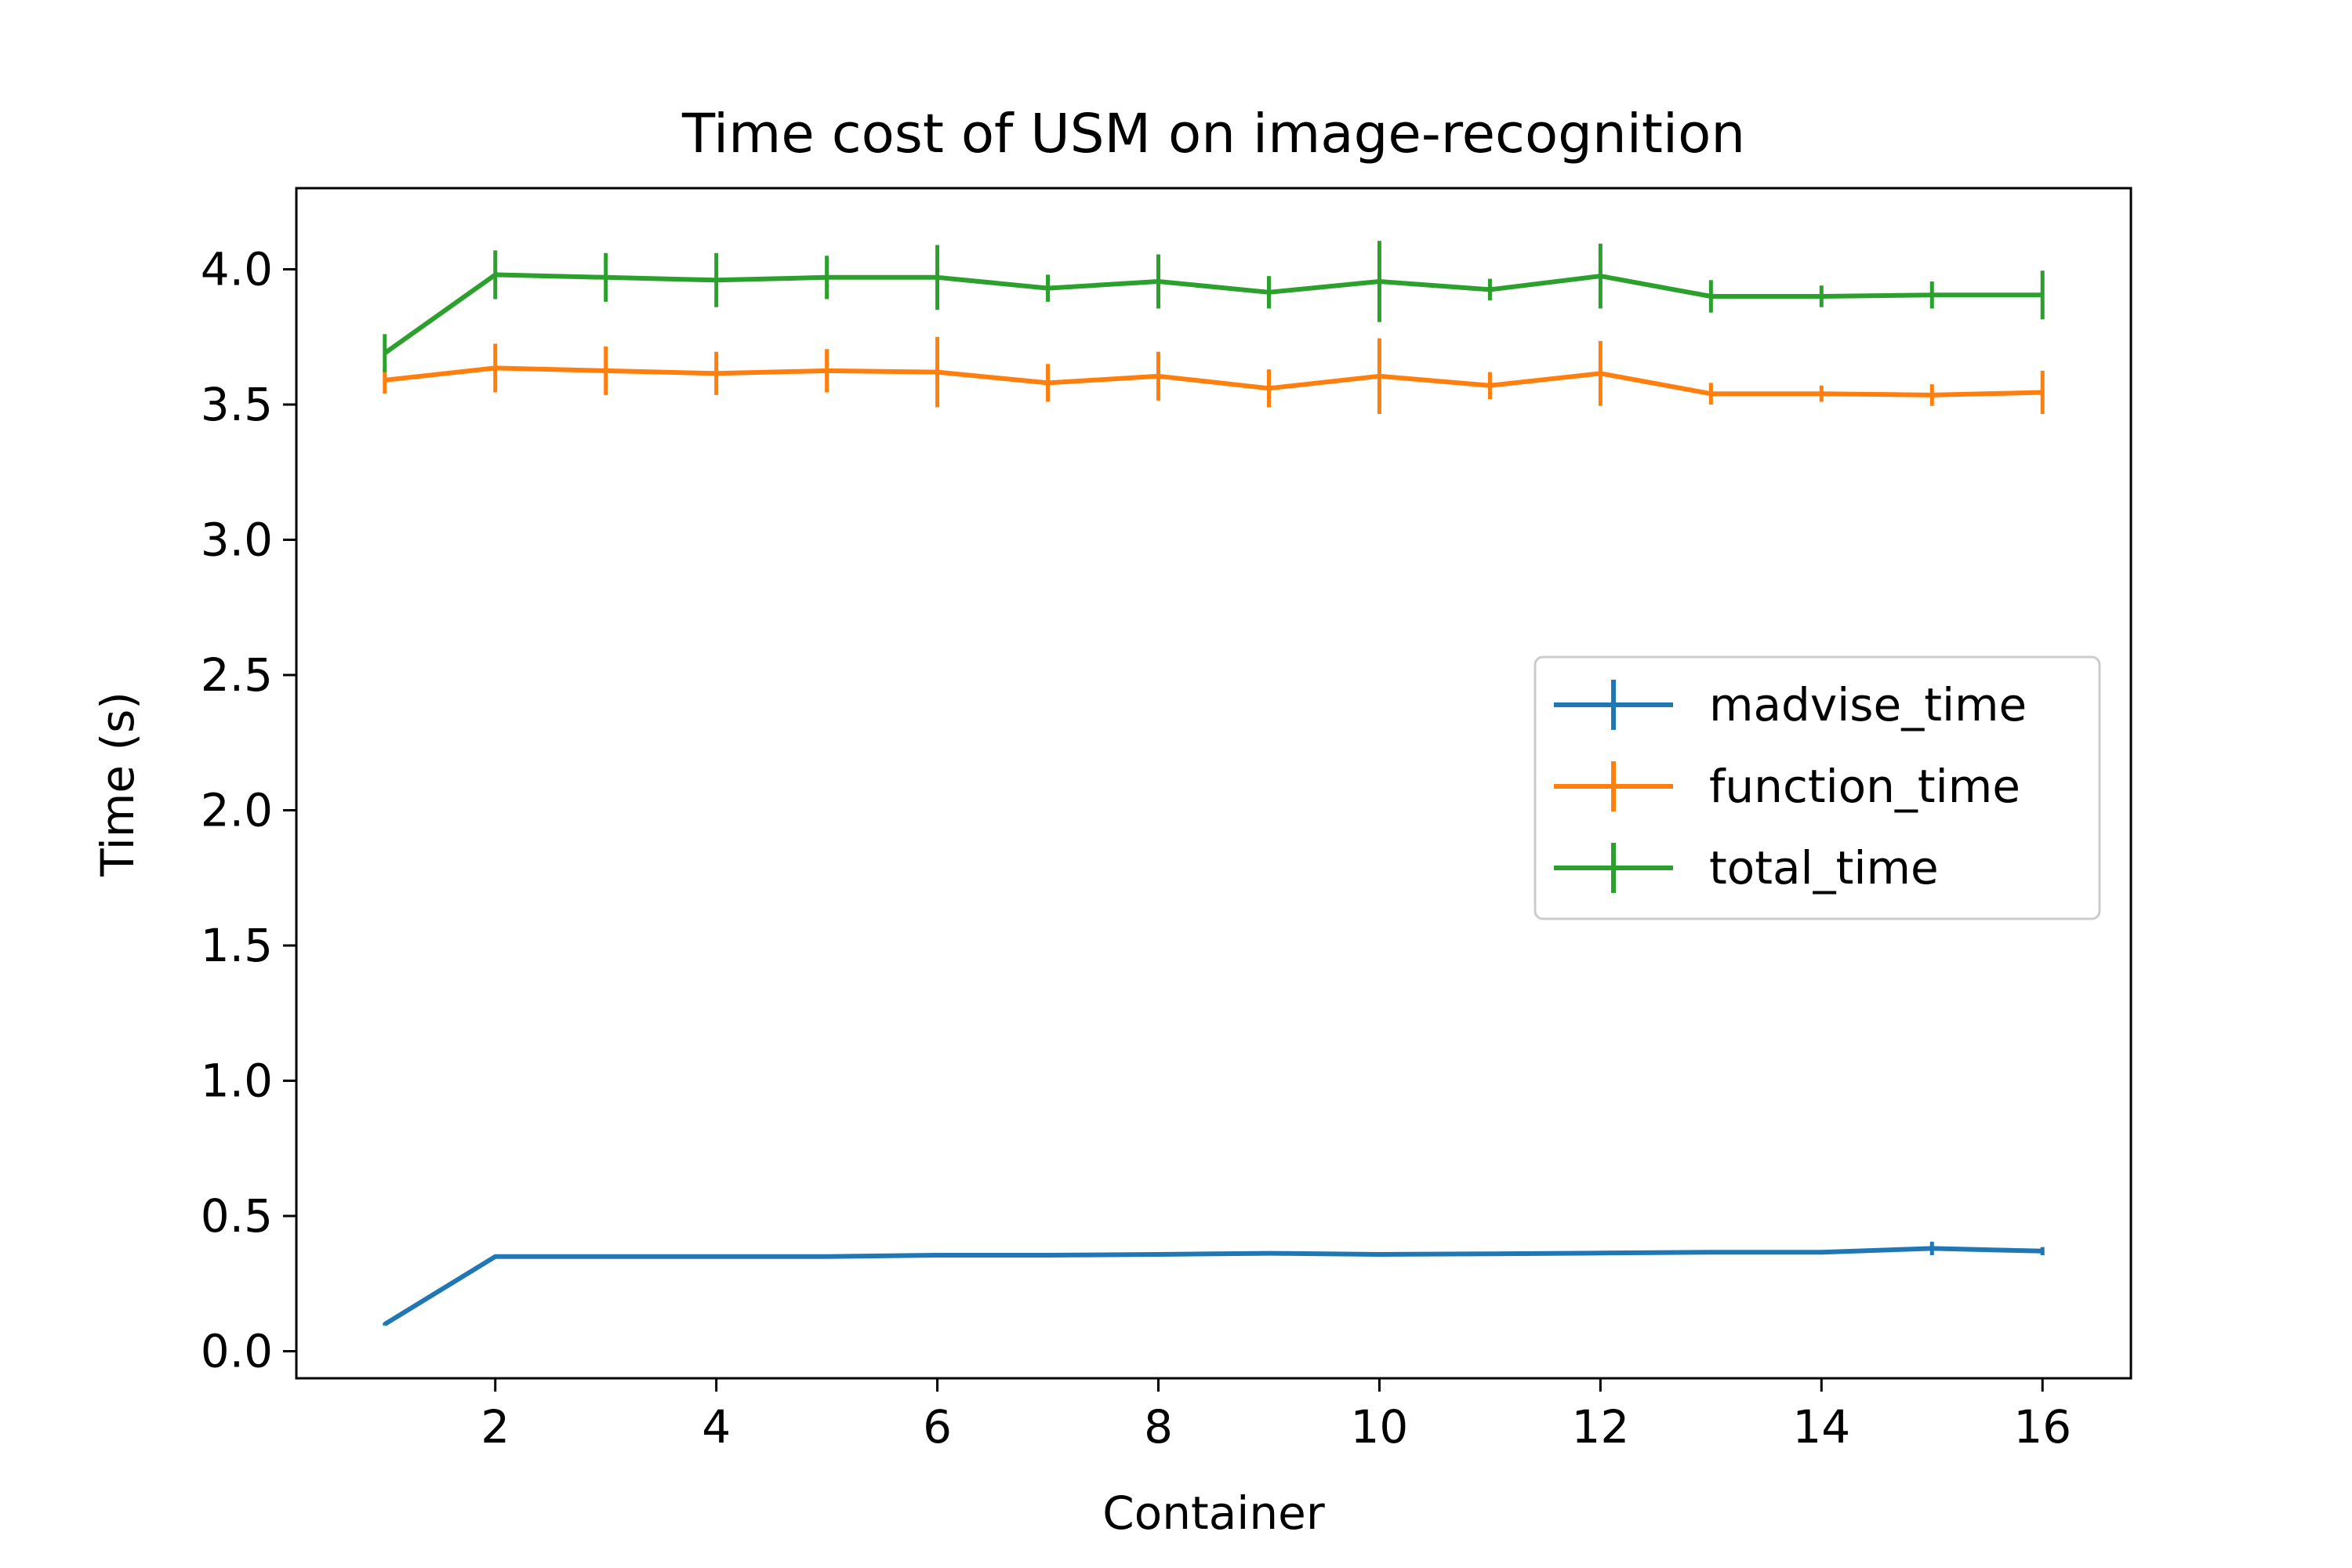 The width and height of the screenshot is (2352, 1568). Describe the element at coordinates (237, 945) in the screenshot. I see `y-tick-label: 1.5` at that location.